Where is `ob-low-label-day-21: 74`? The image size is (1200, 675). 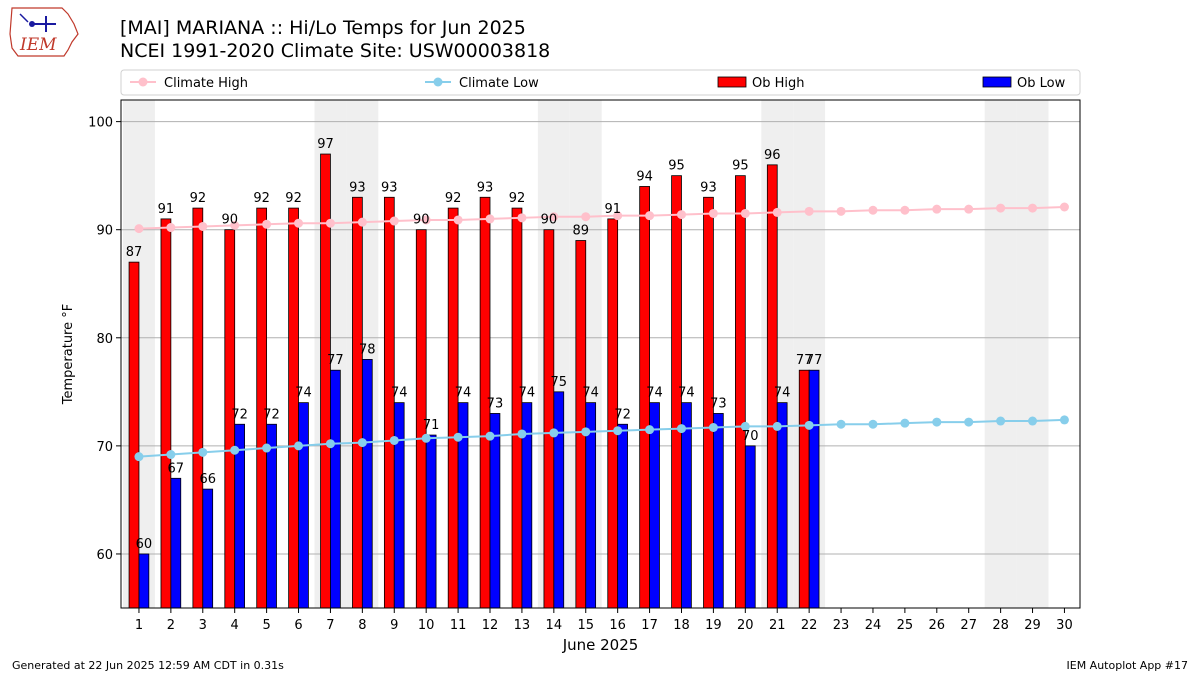 ob-low-label-day-21: 74 is located at coordinates (782, 393).